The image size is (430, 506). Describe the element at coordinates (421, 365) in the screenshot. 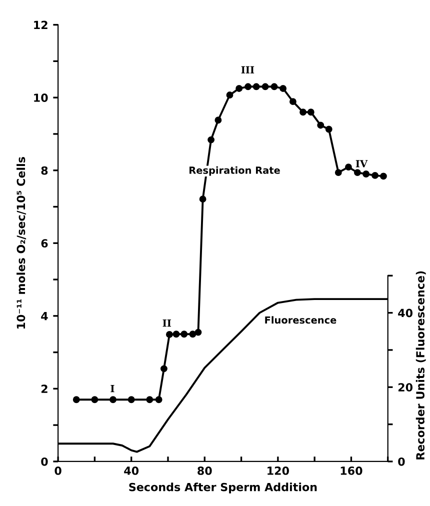

I see `y2-axis-title: Recorder Units (Fluorescence)` at that location.